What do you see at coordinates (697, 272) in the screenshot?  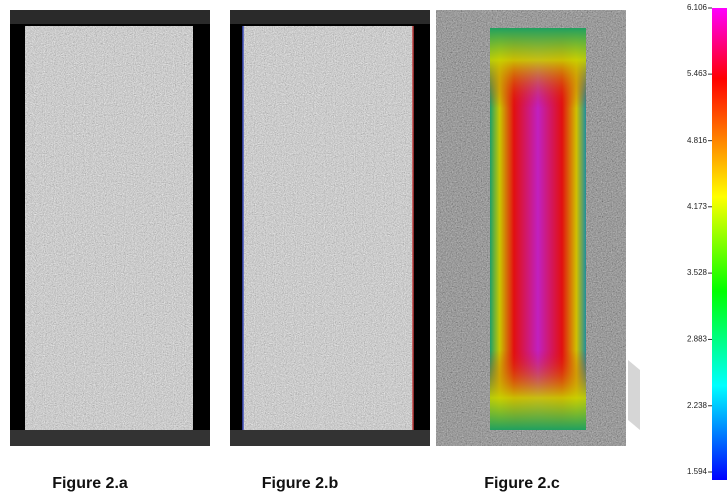 I see `colorbar-label: 3.528` at bounding box center [697, 272].